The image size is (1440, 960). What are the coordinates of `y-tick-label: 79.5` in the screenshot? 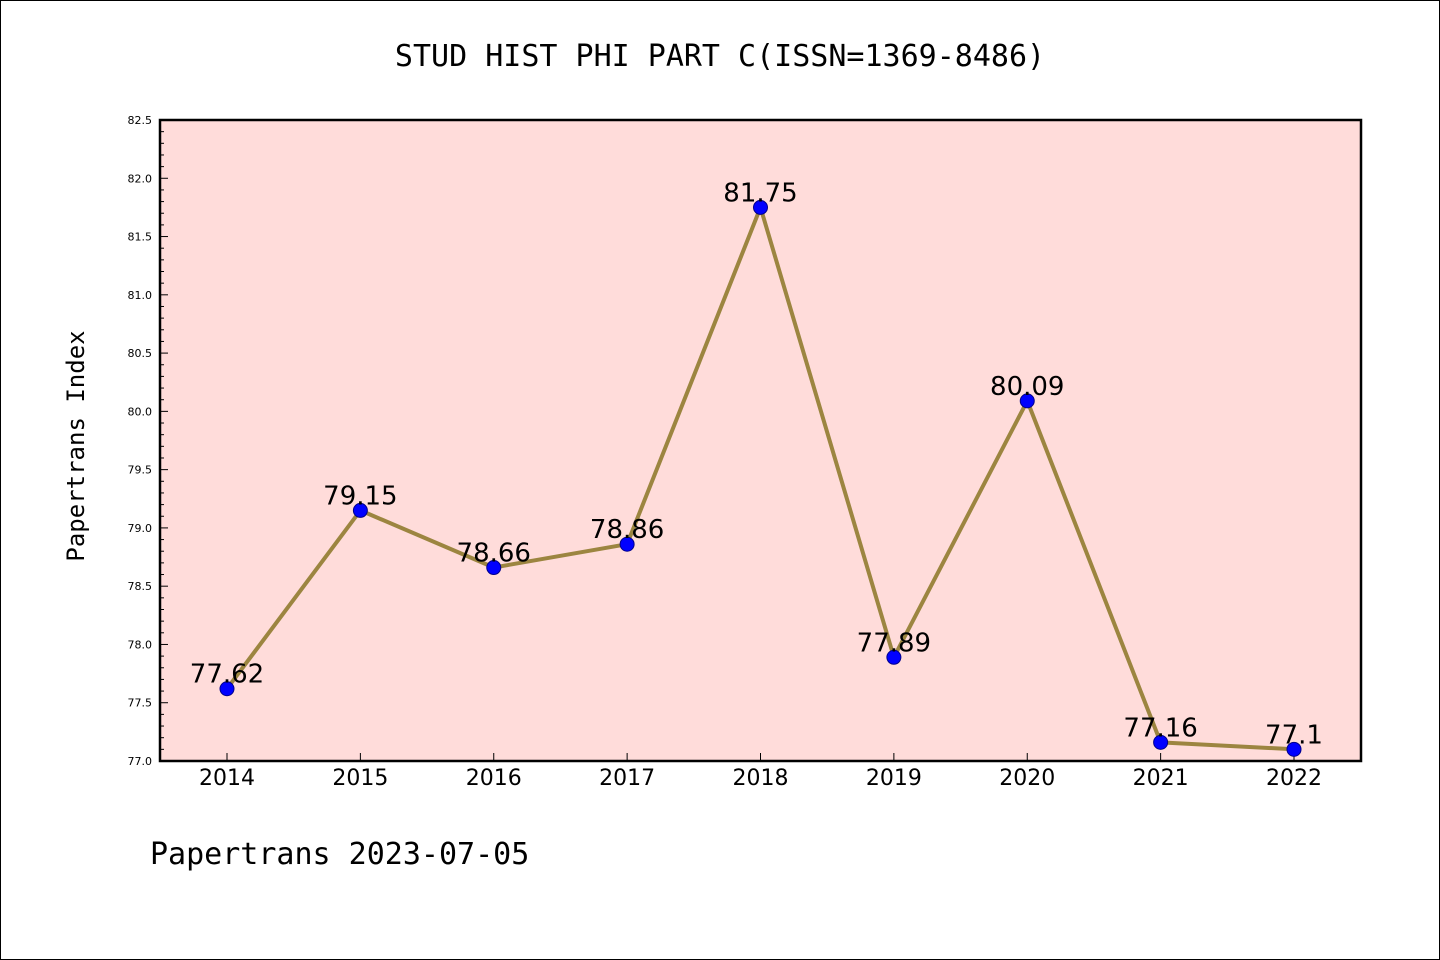 It's located at (140, 470).